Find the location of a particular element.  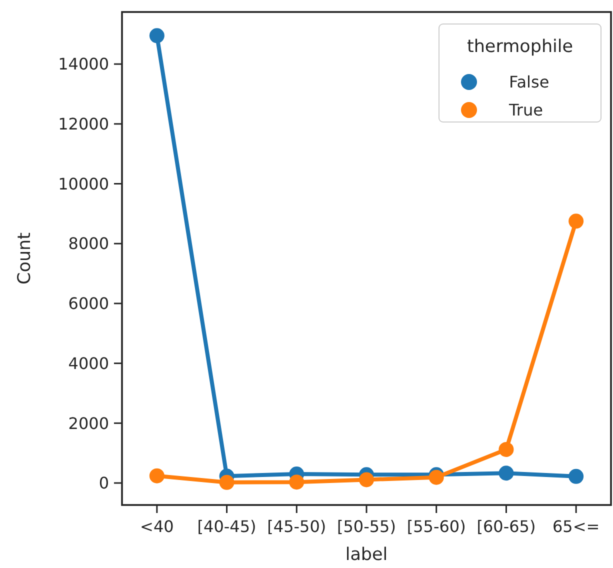

y-tick-label: 0 is located at coordinates (103, 483).